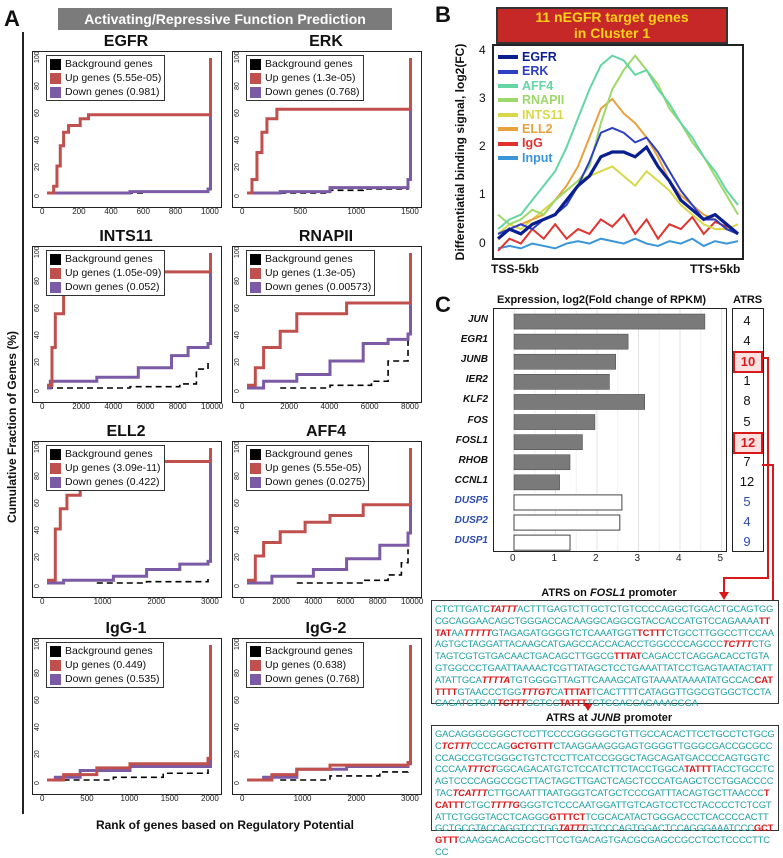  Describe the element at coordinates (618, 232) in the screenshot. I see `series-line-igg` at that location.